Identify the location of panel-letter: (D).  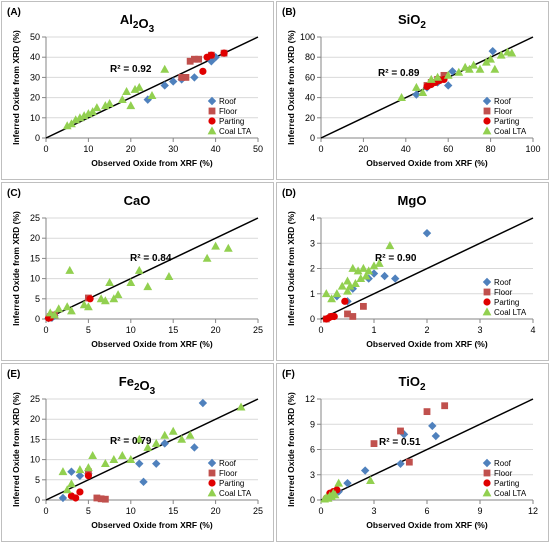
(289, 193).